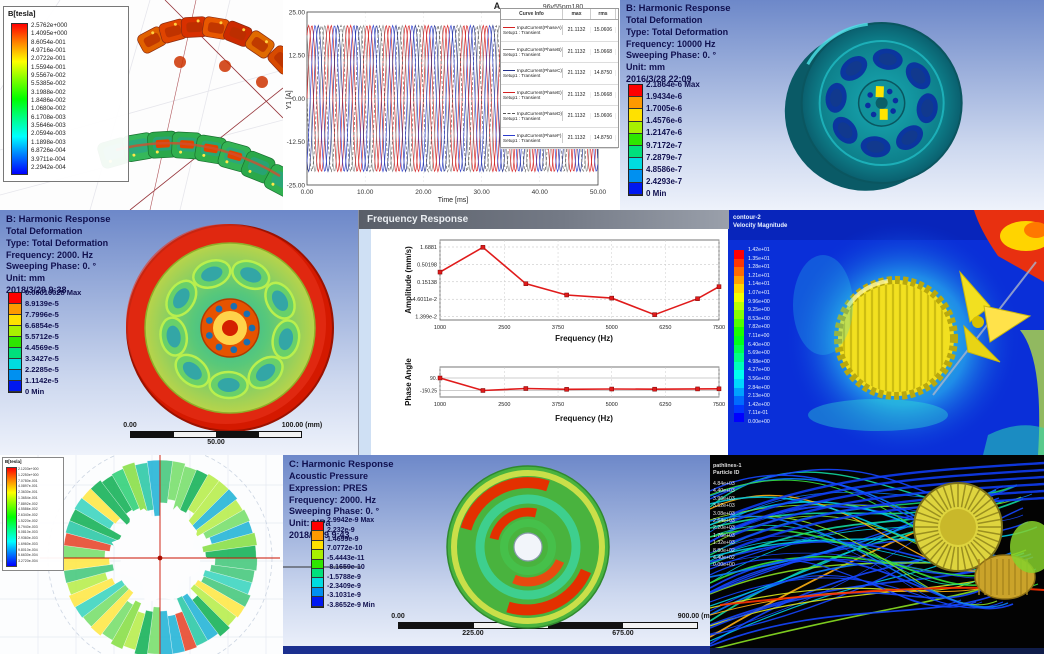  Describe the element at coordinates (48, 67) in the screenshot. I see `b-field-legend-value: 1.5594e-001` at that location.